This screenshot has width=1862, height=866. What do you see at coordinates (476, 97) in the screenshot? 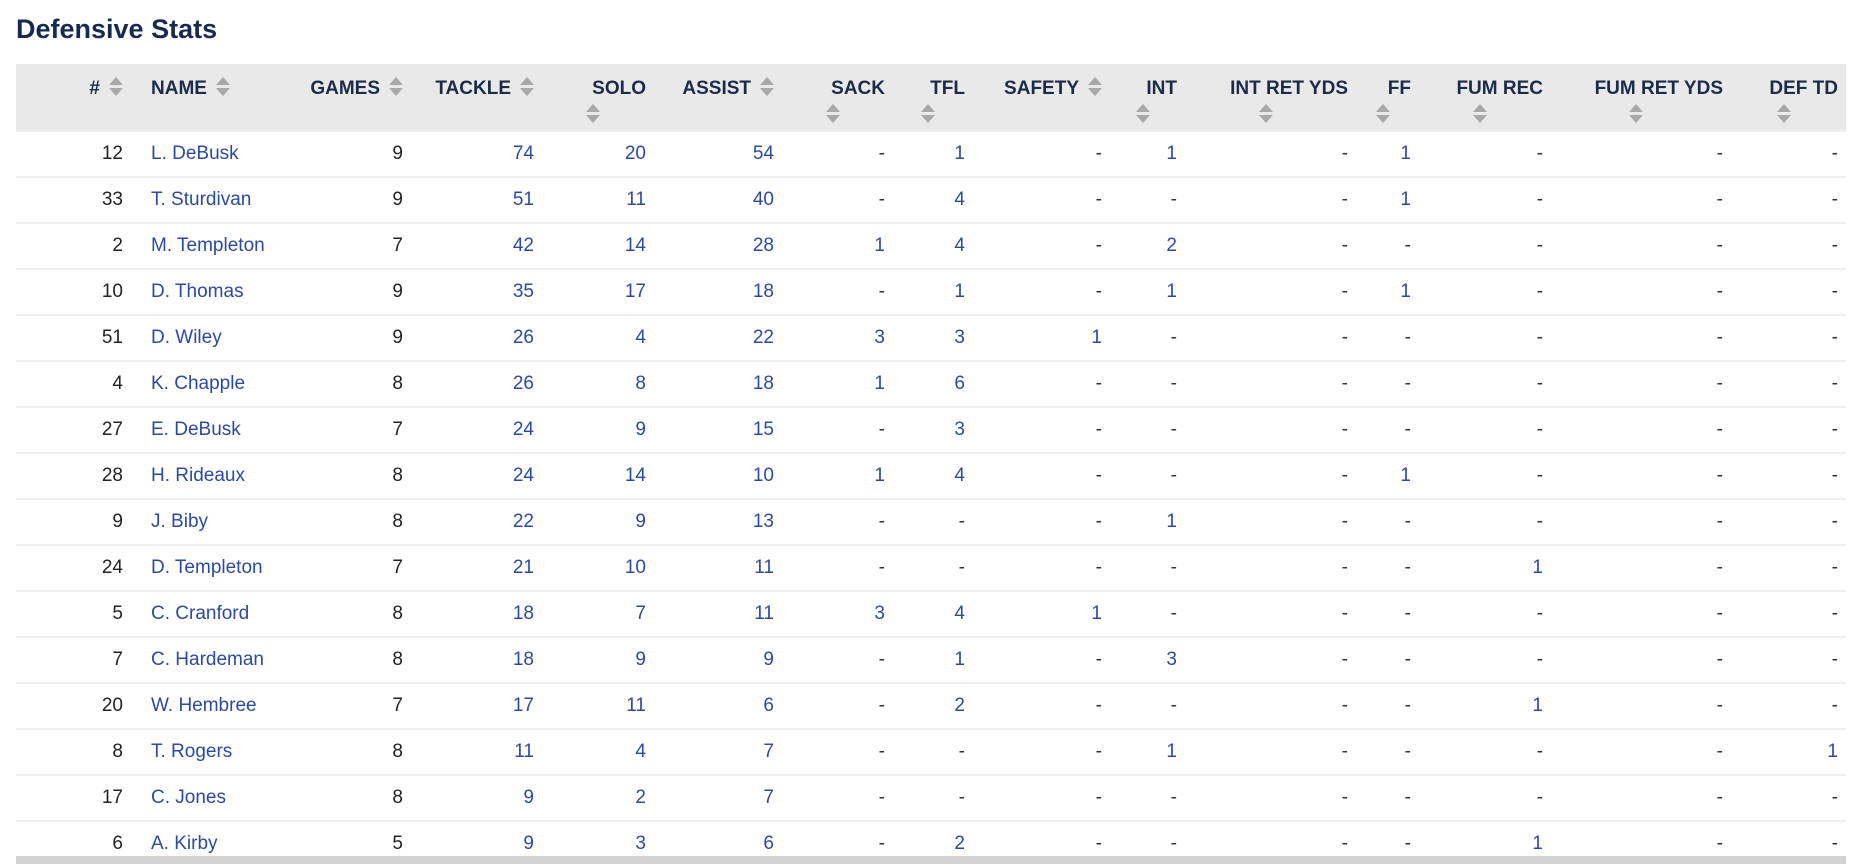
I see `column-header-tackle: TACKLE` at bounding box center [476, 97].